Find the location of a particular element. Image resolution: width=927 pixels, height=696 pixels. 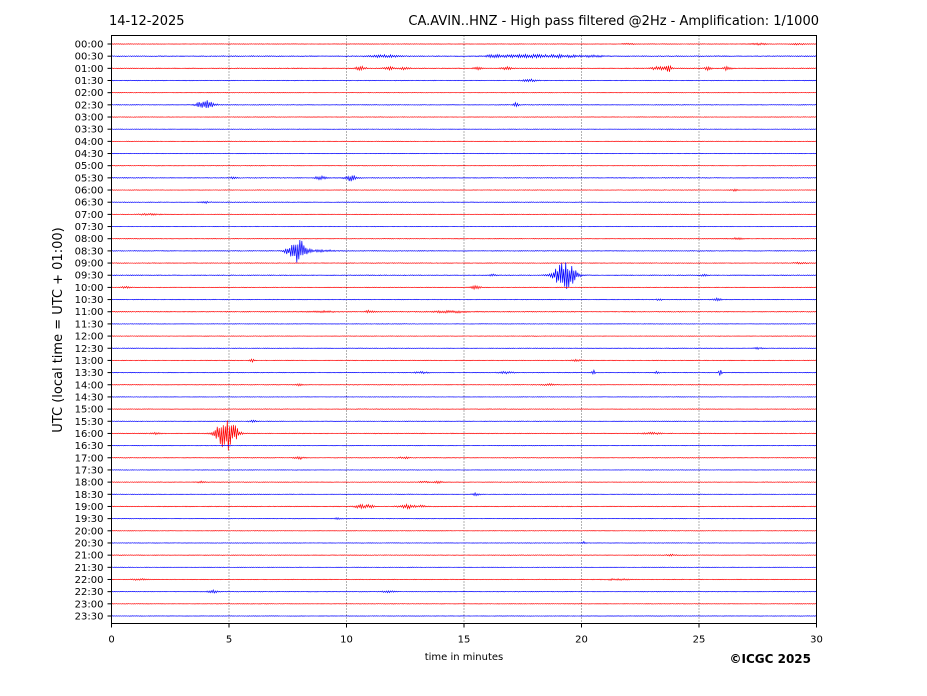

copyright-label: ©ICGC 2025 is located at coordinates (770, 659).